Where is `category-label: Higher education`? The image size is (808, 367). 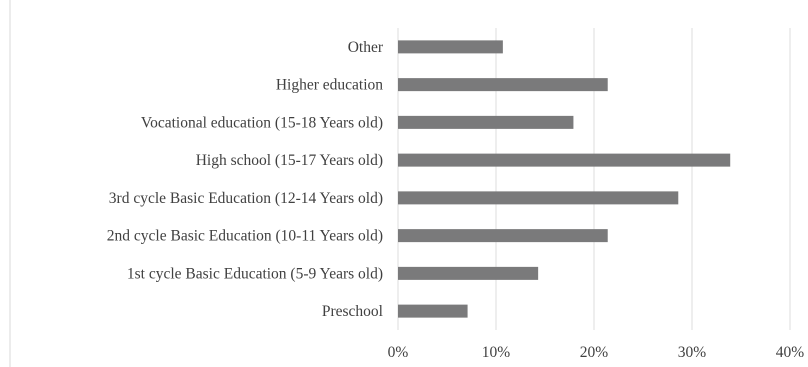 category-label: Higher education is located at coordinates (329, 85).